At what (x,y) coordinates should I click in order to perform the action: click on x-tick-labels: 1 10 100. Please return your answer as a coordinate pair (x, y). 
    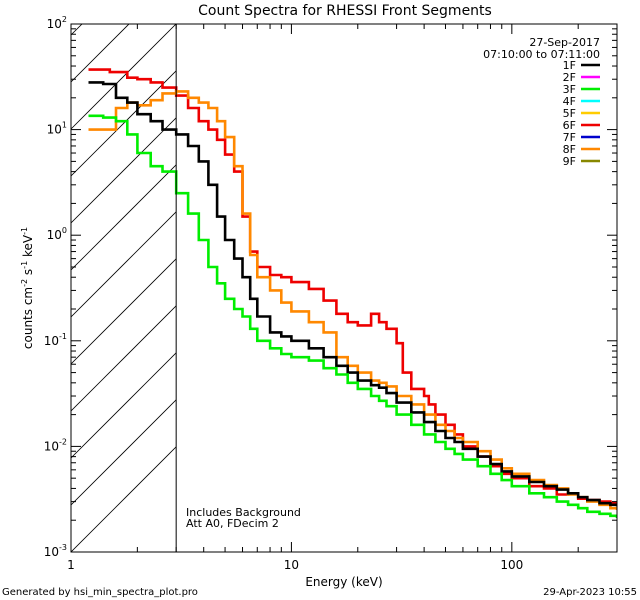
    Looking at the image, I should click on (295, 565).